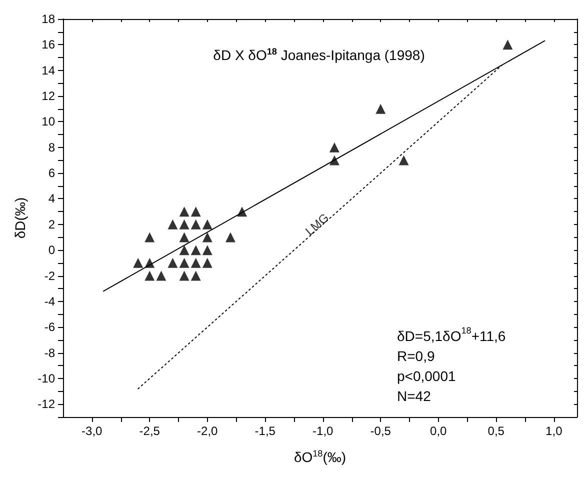  I want to click on x-tick-label: -1,5, so click(265, 431).